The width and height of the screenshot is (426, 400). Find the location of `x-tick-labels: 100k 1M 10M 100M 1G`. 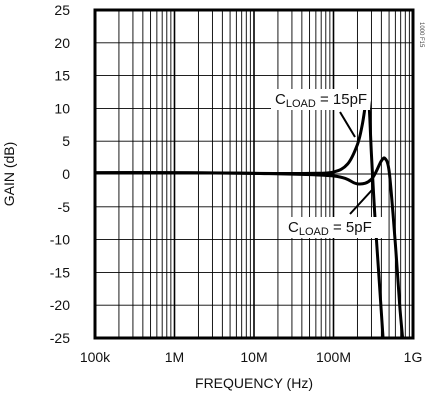

x-tick-labels: 100k 1M 10M 100M 1G is located at coordinates (251, 357).